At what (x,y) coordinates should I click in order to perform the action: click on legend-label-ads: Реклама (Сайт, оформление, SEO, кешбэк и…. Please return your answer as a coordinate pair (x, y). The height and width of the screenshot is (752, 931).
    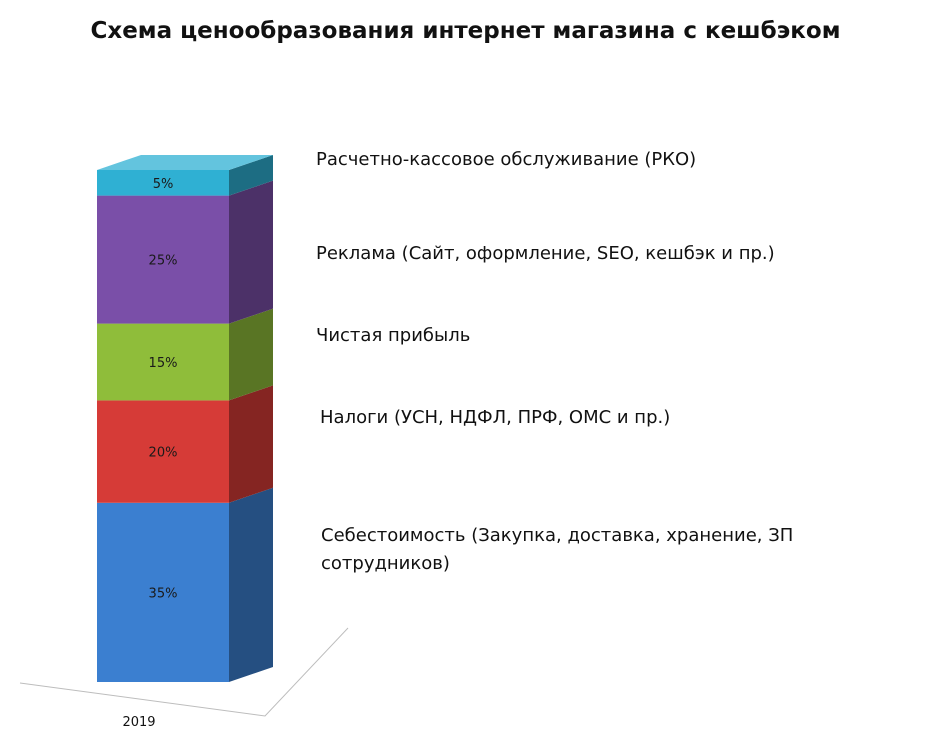
    Looking at the image, I should click on (545, 253).